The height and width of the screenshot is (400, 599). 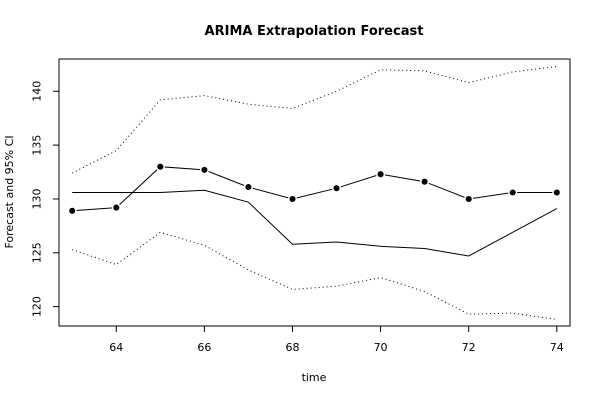 I want to click on x-tick-label: 64, so click(x=116, y=347).